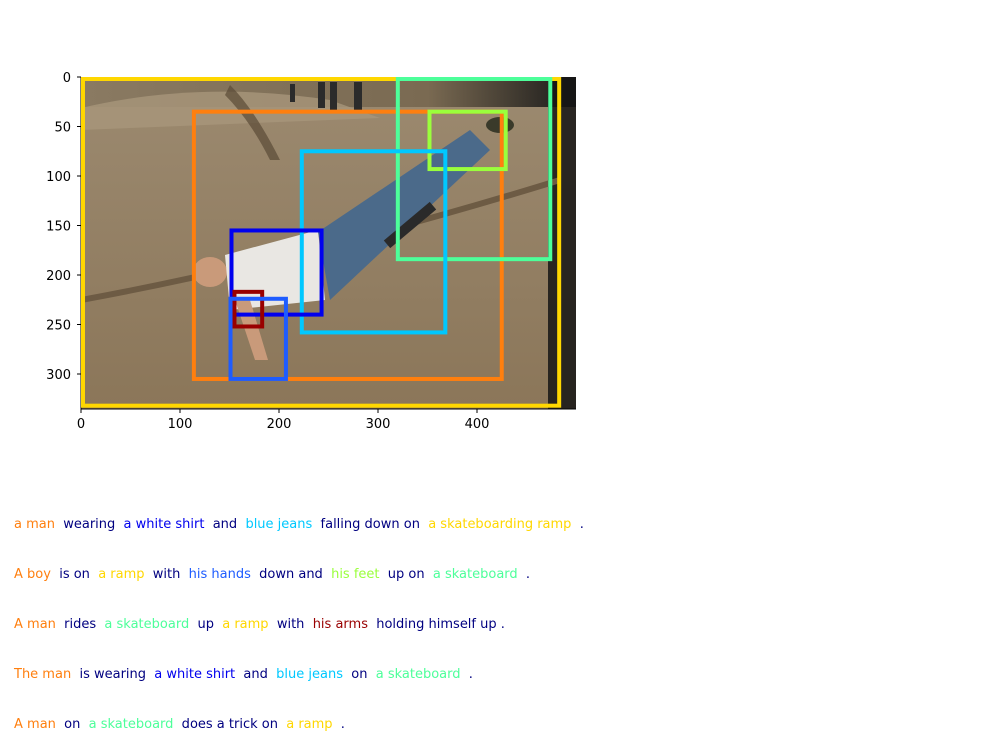 The image size is (1000, 733). I want to click on y-tick-label: 250, so click(58, 326).